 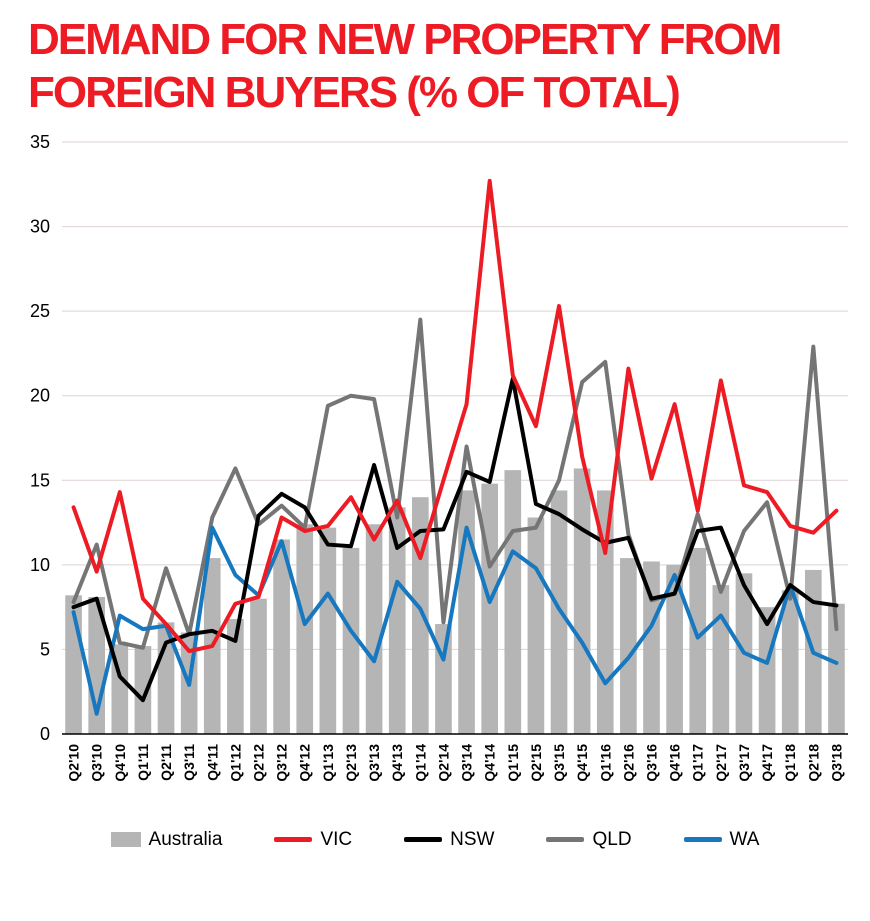 I want to click on x-tick-label: Q3'17, so click(x=744, y=762).